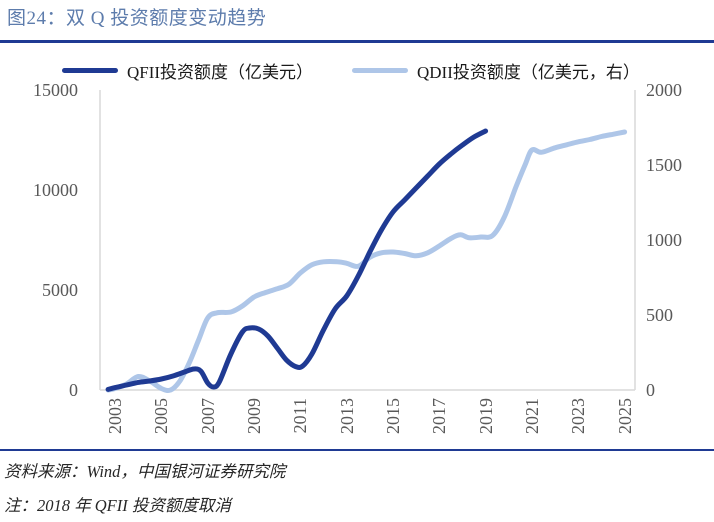 Image resolution: width=714 pixels, height=522 pixels. What do you see at coordinates (664, 165) in the screenshot?
I see `y-right-tick-label: 1500` at bounding box center [664, 165].